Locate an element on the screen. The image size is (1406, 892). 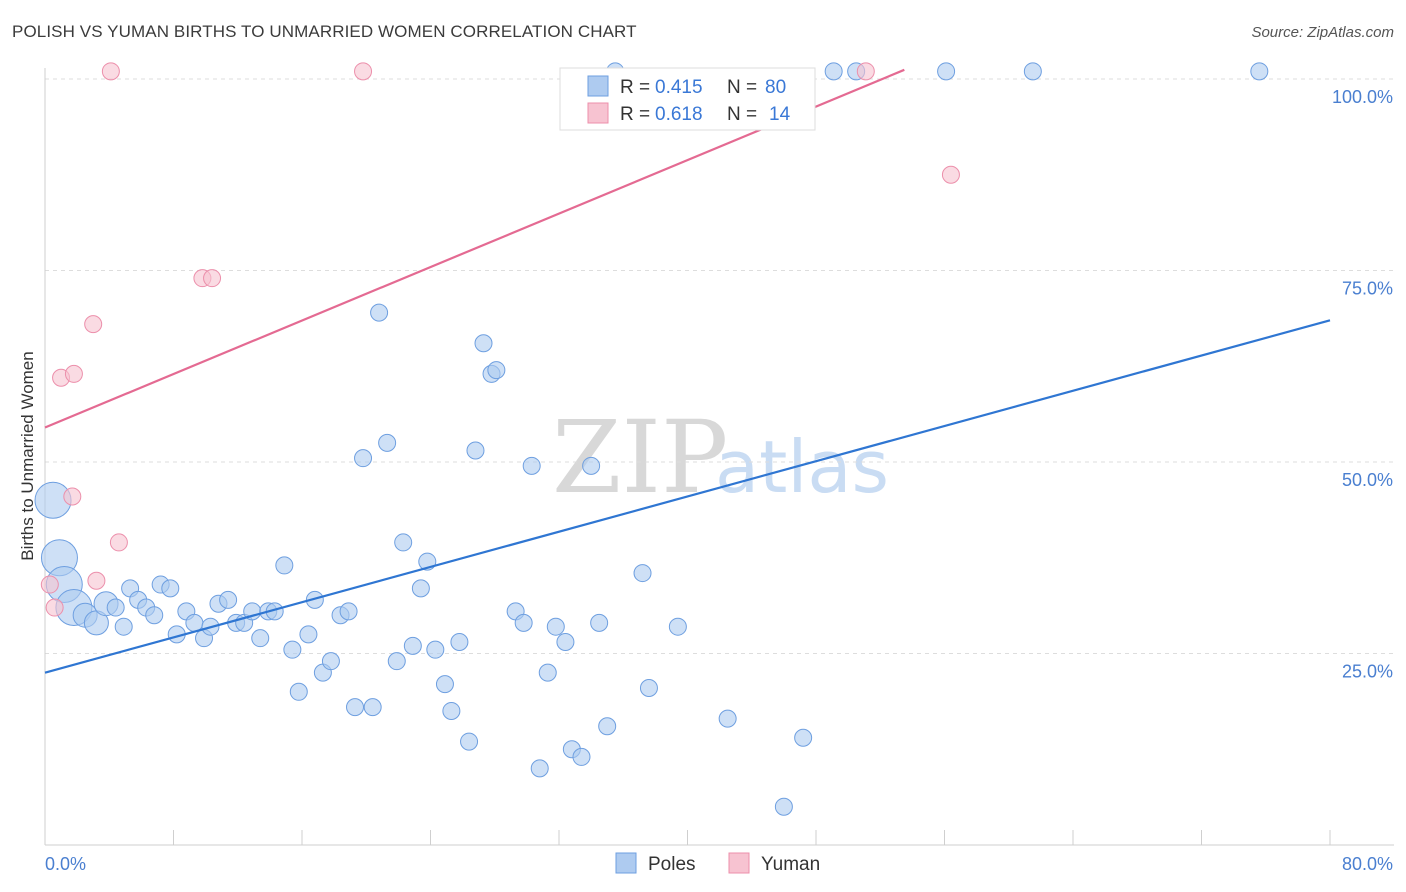
y-tick-label: 25.0% is located at coordinates (1367, 672).